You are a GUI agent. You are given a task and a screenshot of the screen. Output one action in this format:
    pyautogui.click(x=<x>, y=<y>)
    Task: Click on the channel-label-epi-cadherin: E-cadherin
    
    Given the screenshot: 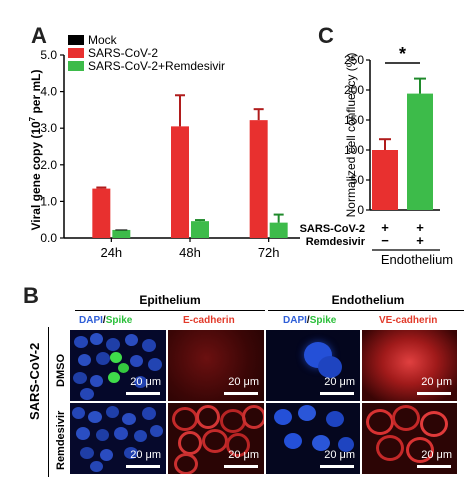 What is the action you would take?
    pyautogui.click(x=209, y=320)
    